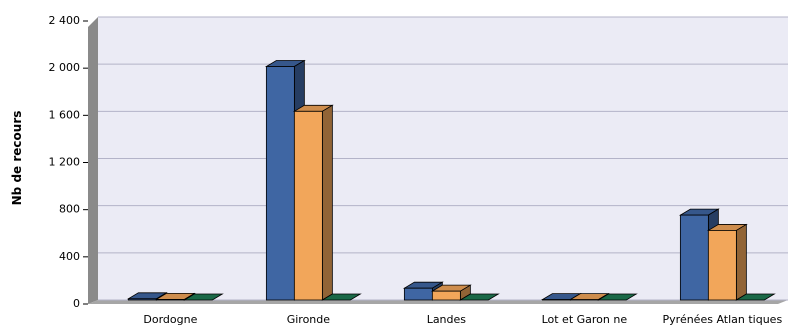 Image resolution: width=798 pixels, height=326 pixels. What do you see at coordinates (447, 319) in the screenshot?
I see `x-tick-label: Landes` at bounding box center [447, 319].